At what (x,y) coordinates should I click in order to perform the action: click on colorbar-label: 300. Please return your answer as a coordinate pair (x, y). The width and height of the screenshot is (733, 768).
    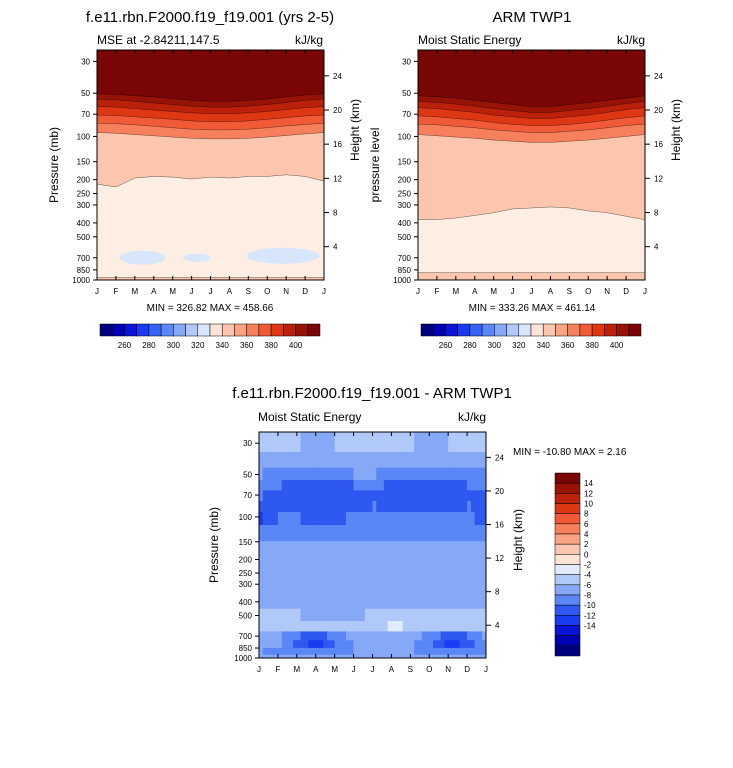
    Looking at the image, I should click on (495, 345).